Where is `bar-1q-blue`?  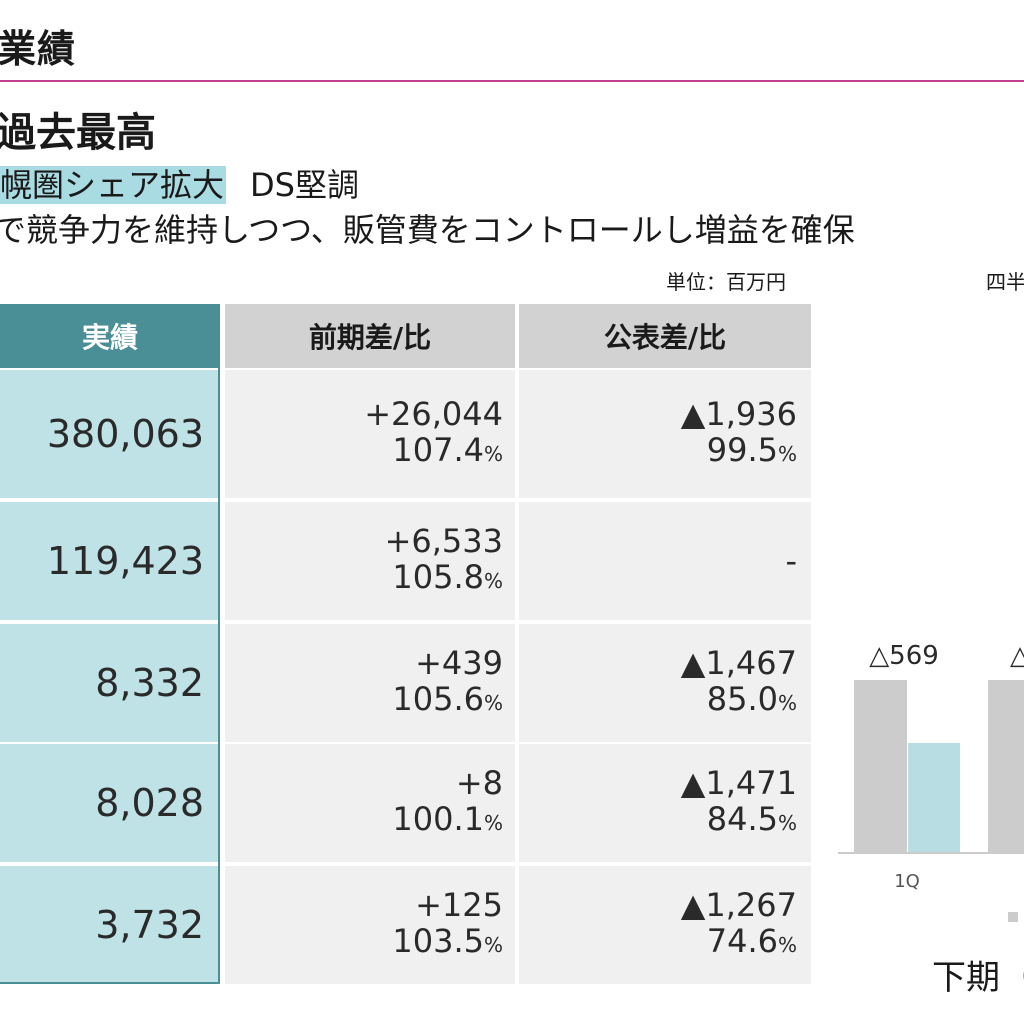
bar-1q-blue is located at coordinates (934, 797).